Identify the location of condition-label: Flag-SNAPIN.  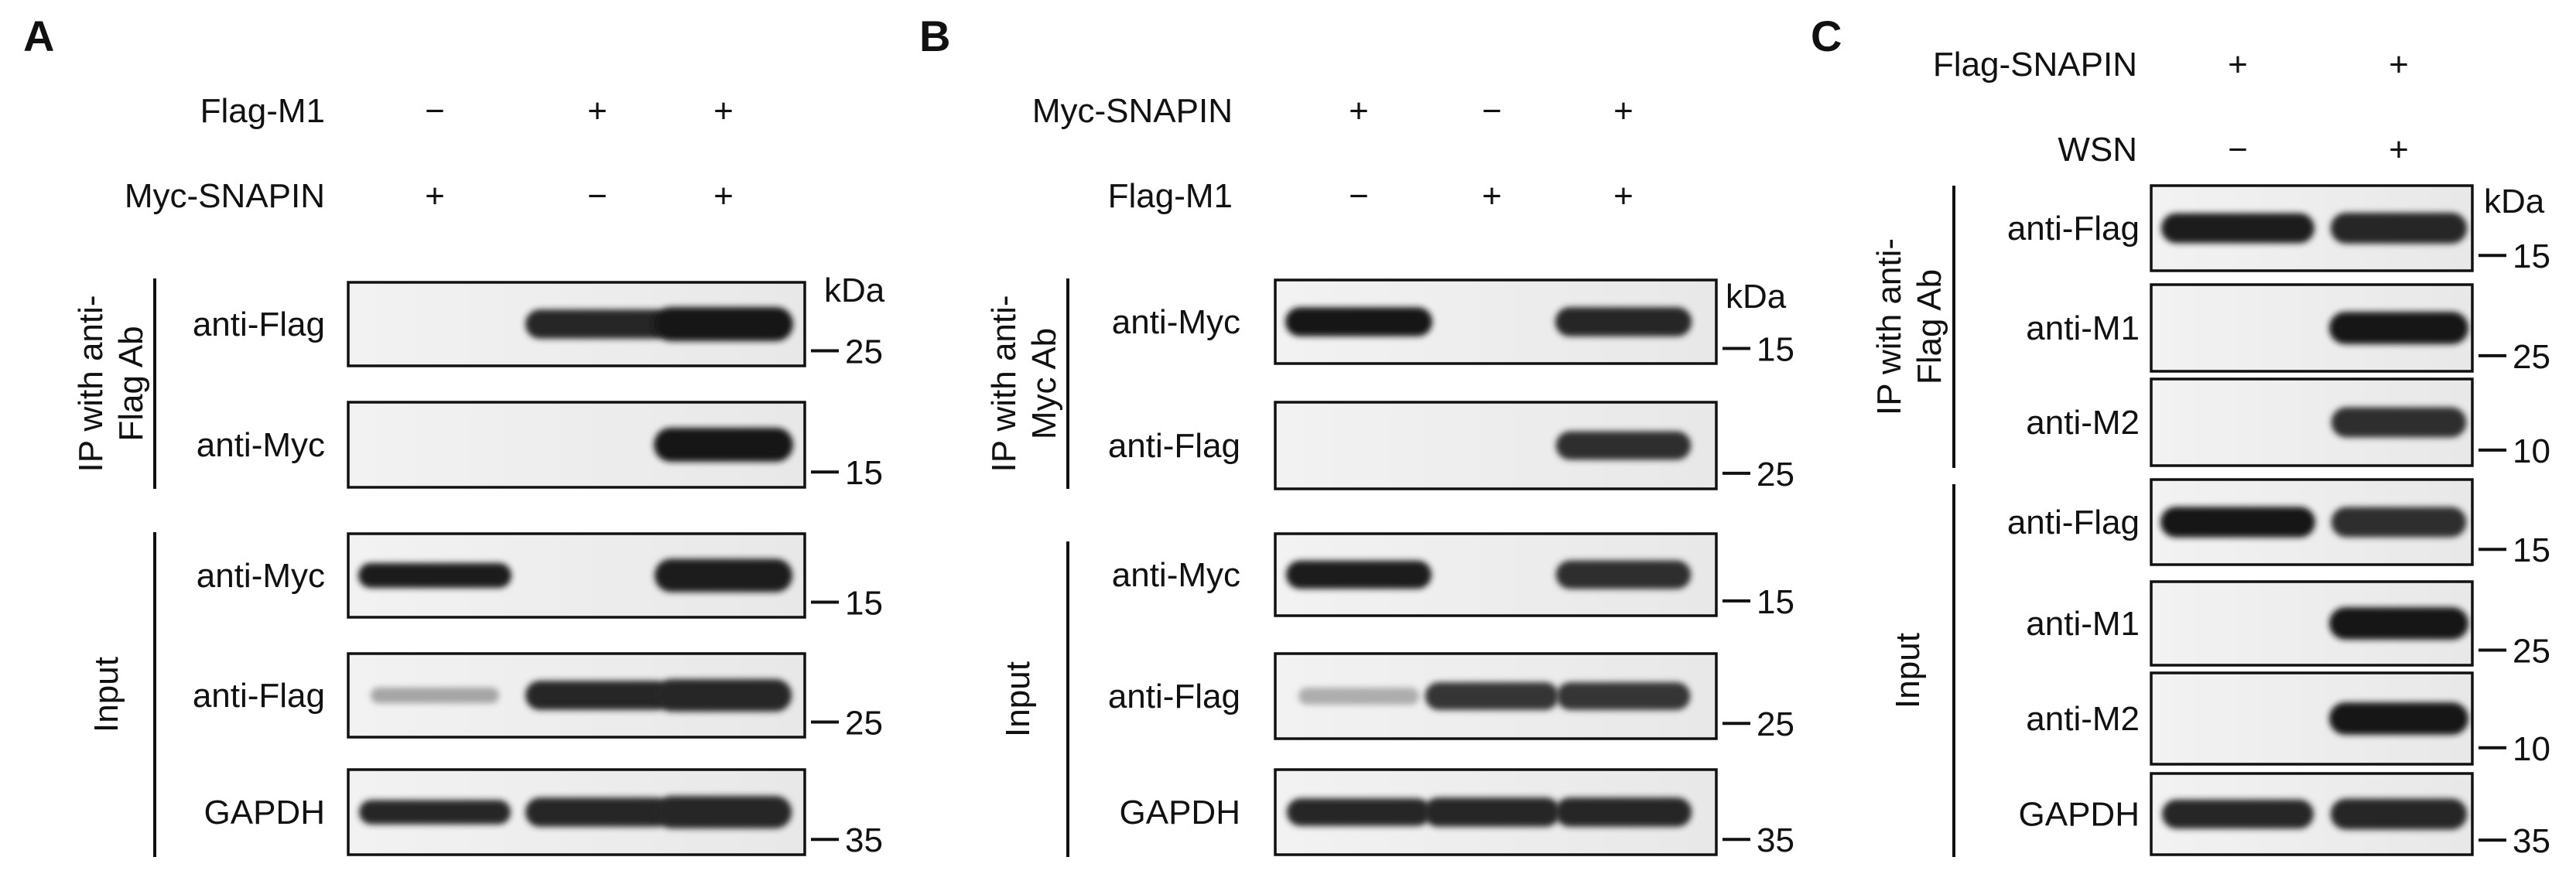
(2035, 65).